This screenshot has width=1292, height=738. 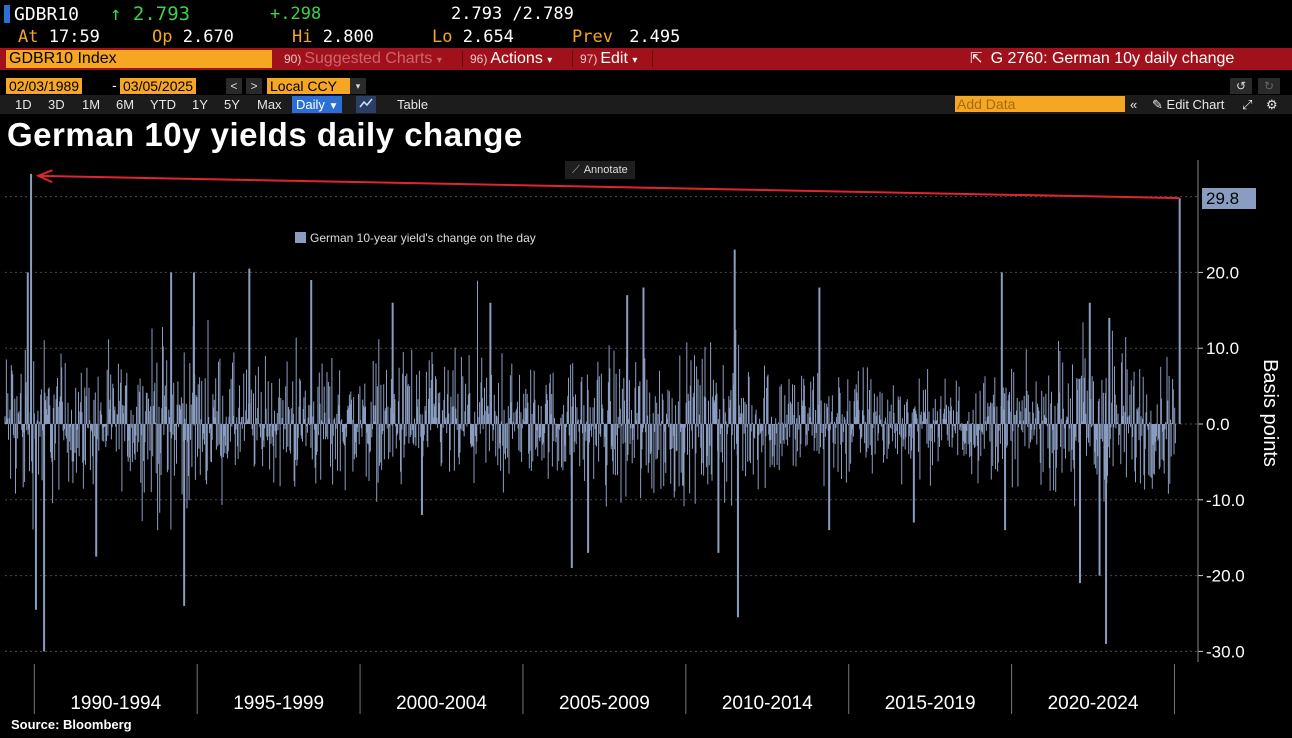 I want to click on suggested-charts-menu: 90) Suggested Charts ▾, so click(x=363, y=59).